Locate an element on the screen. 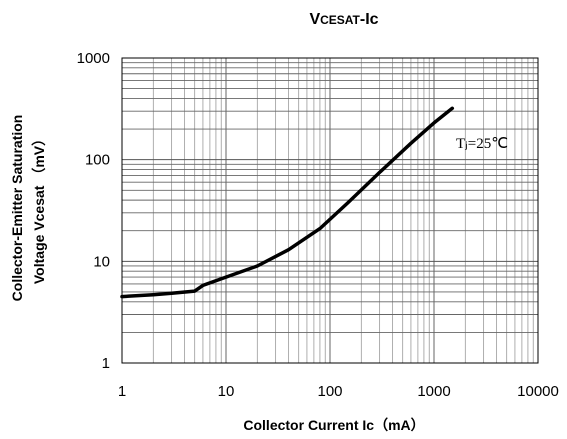 The width and height of the screenshot is (567, 439). y-axis-label-line1: Collector-Emitter Saturation is located at coordinates (17, 208).